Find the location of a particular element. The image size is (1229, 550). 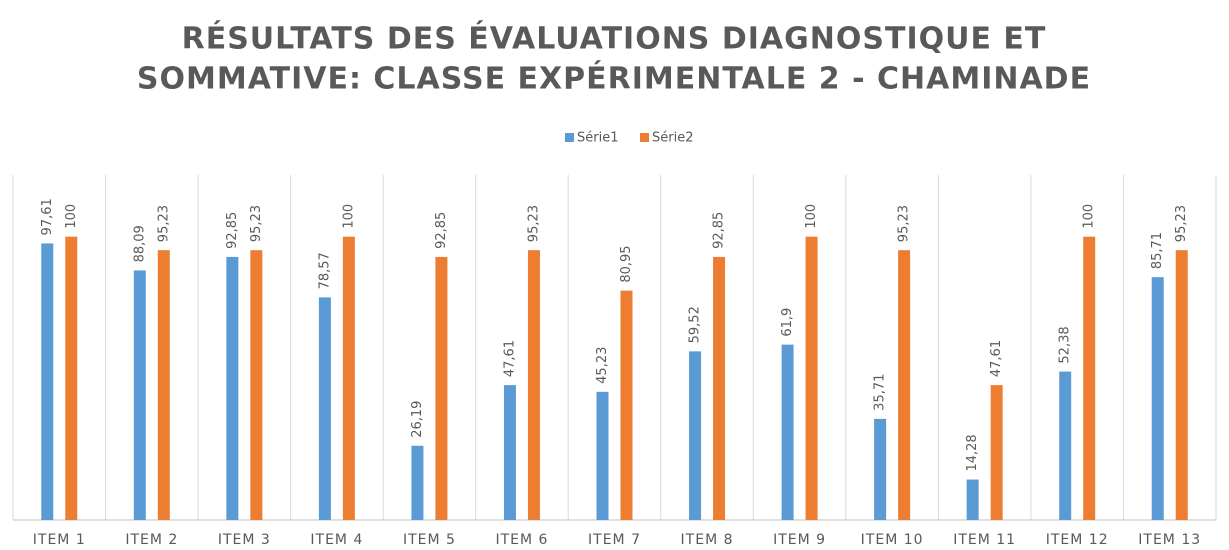

data-label: 61,9 is located at coordinates (787, 322).